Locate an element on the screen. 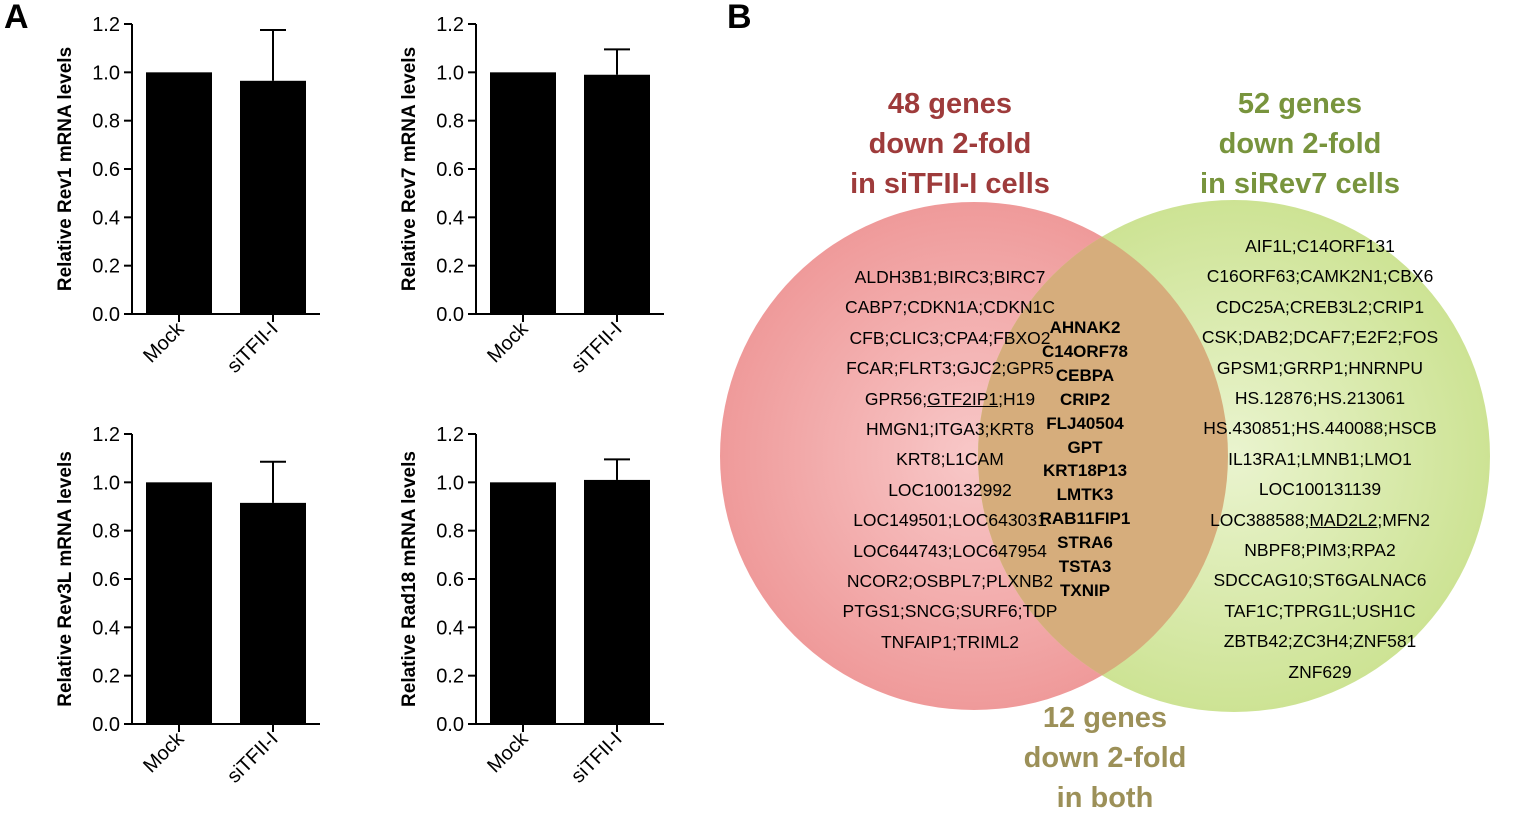  shared-gene: STRA6 is located at coordinates (1085, 543).